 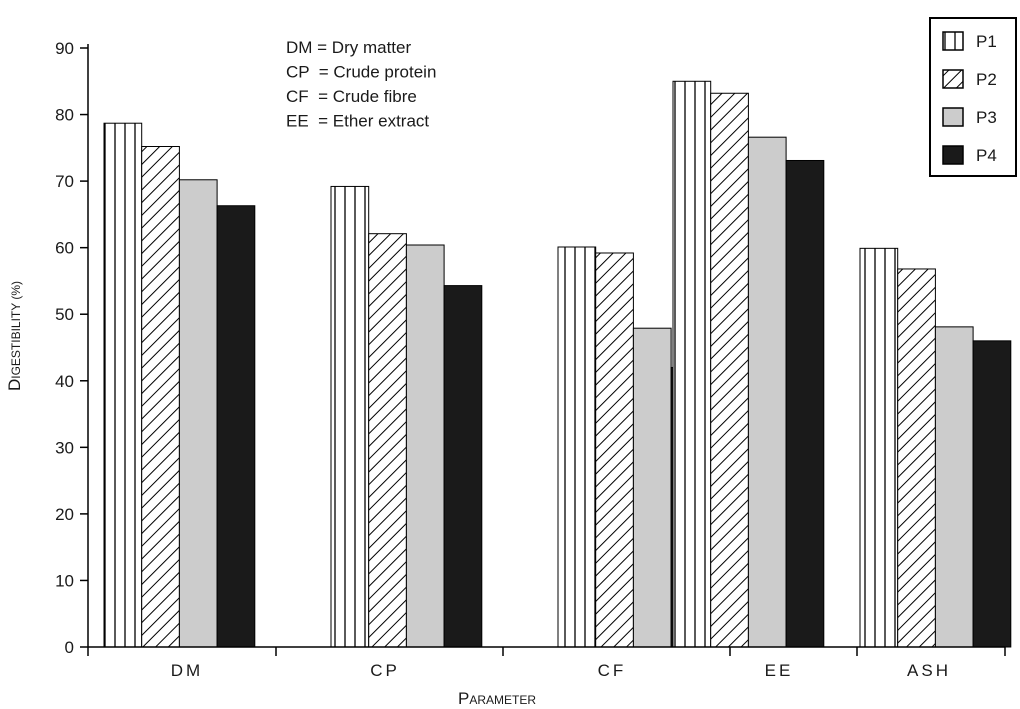 What do you see at coordinates (160, 397) in the screenshot?
I see `bar-dm-p2` at bounding box center [160, 397].